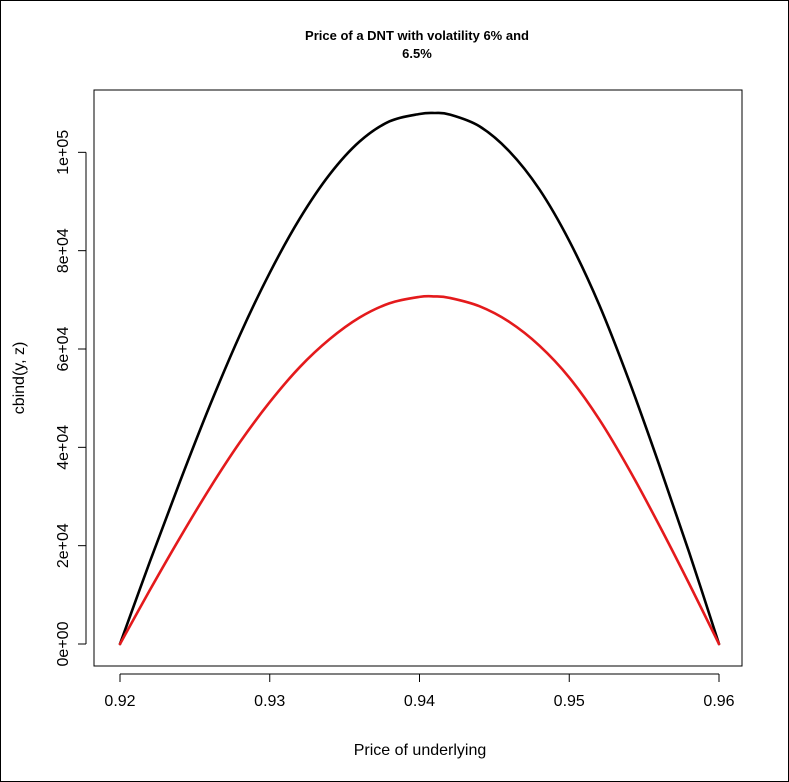 This screenshot has height=782, width=789. I want to click on y-axis-label: cbind(y, z), so click(19, 378).